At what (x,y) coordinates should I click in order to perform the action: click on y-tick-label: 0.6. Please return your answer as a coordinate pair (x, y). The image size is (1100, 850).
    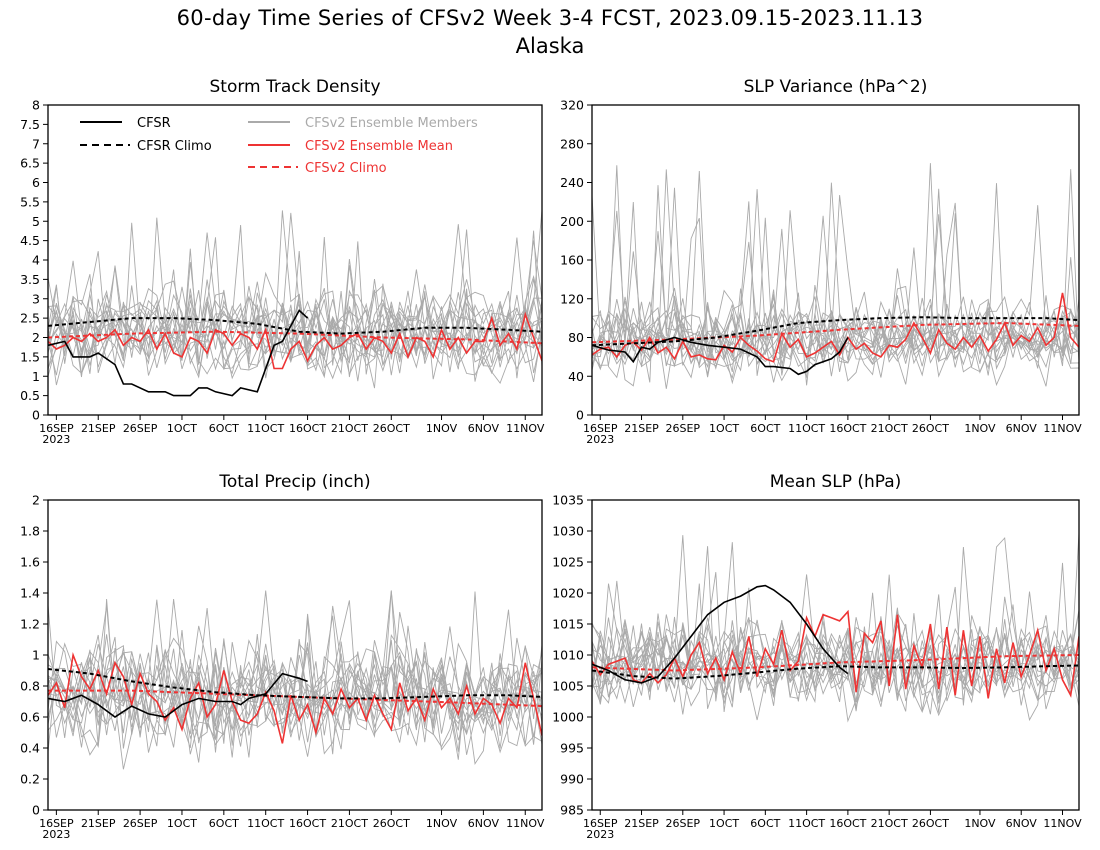
    Looking at the image, I should click on (30, 717).